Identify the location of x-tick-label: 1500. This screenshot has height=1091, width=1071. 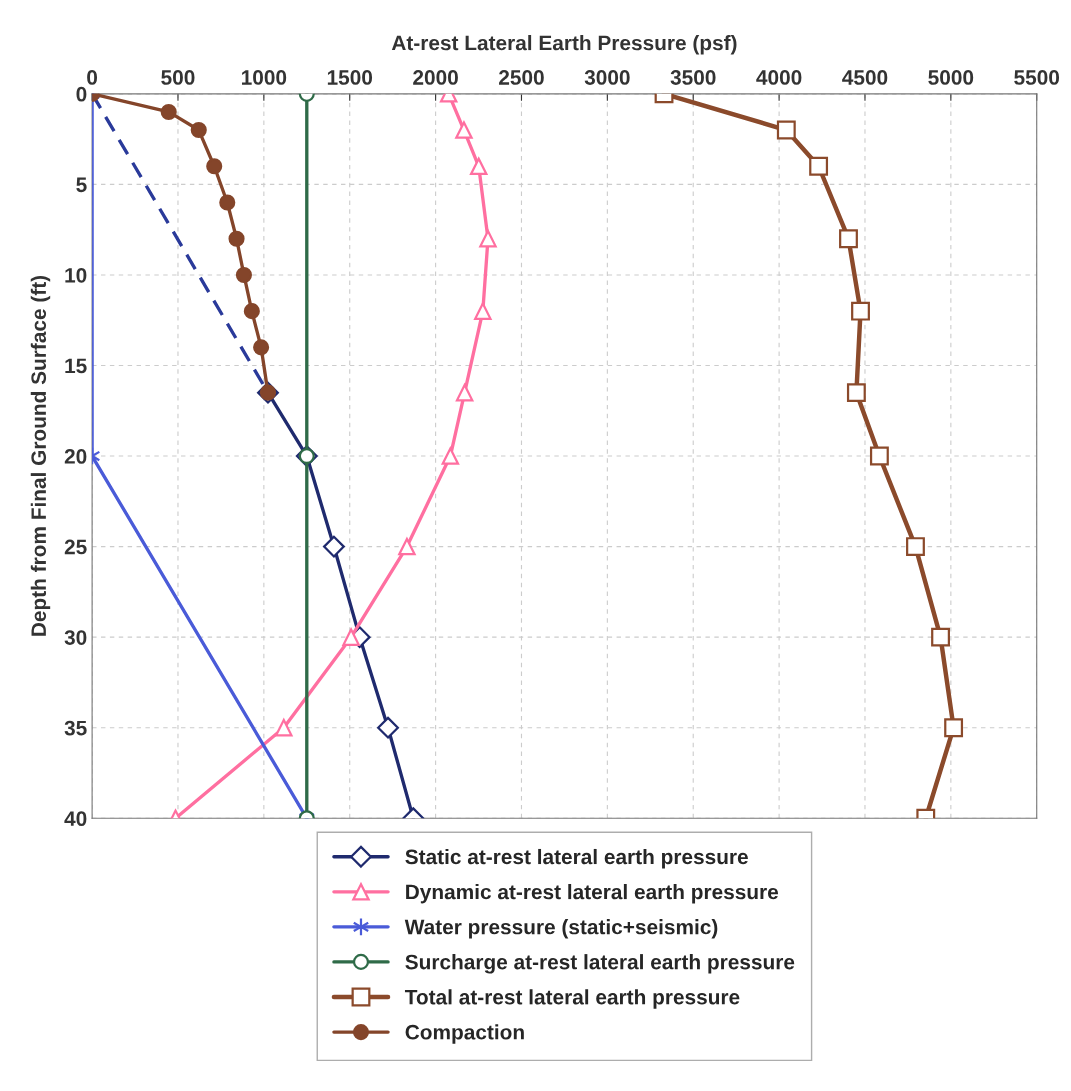
(350, 77).